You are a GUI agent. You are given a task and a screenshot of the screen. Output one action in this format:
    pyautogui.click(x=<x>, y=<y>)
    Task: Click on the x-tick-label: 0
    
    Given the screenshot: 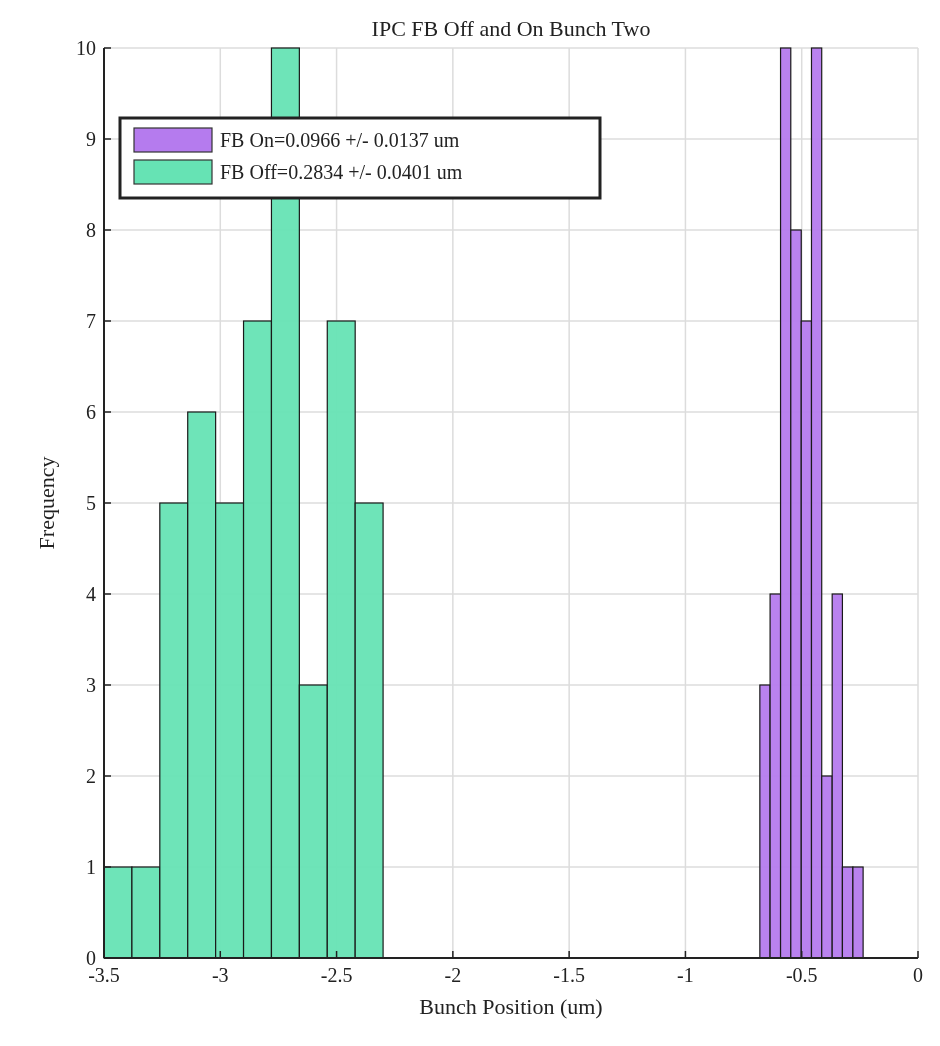 What is the action you would take?
    pyautogui.click(x=918, y=975)
    